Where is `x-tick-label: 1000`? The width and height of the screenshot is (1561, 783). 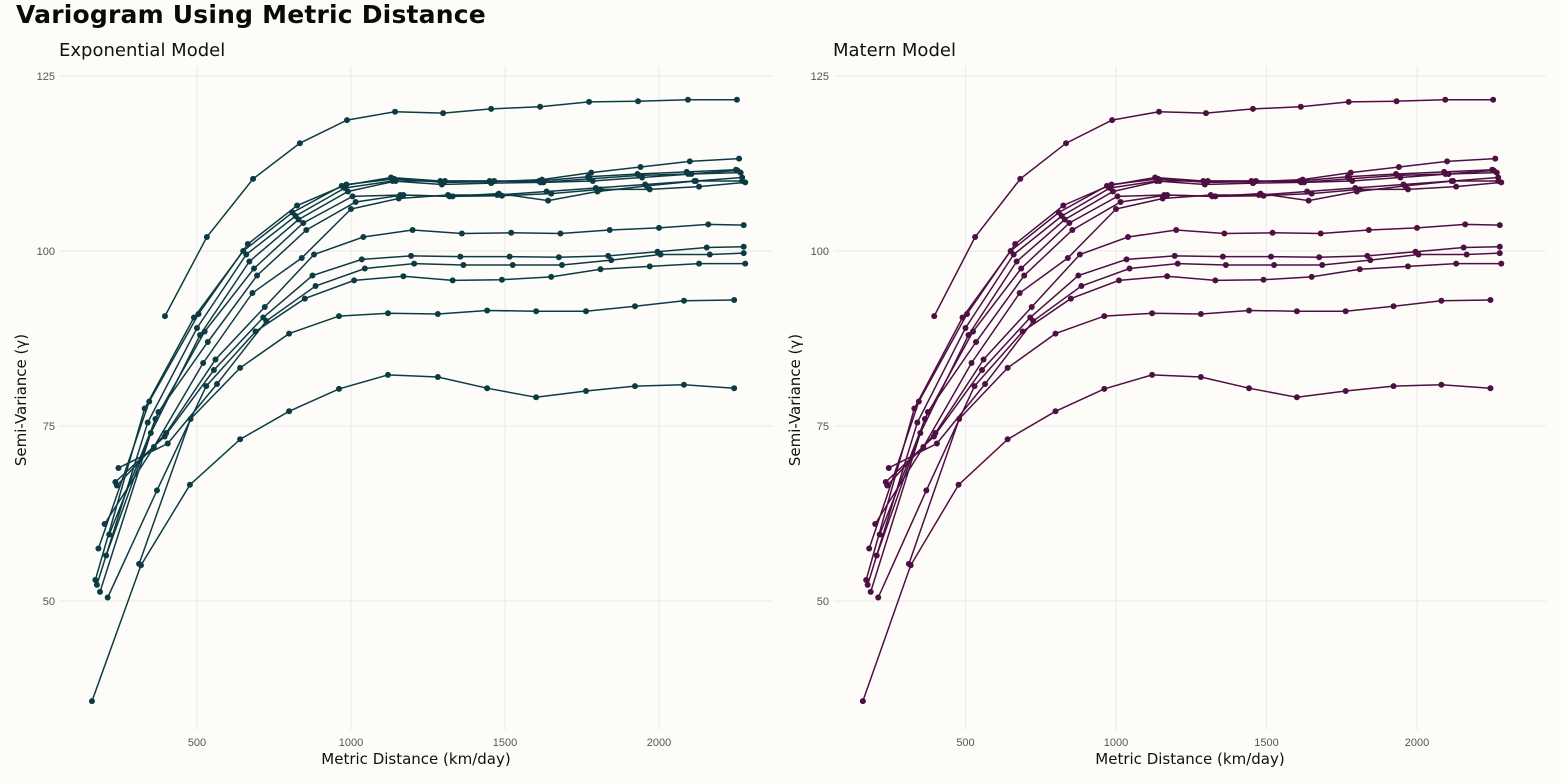
x-tick-label: 1000 is located at coordinates (351, 743).